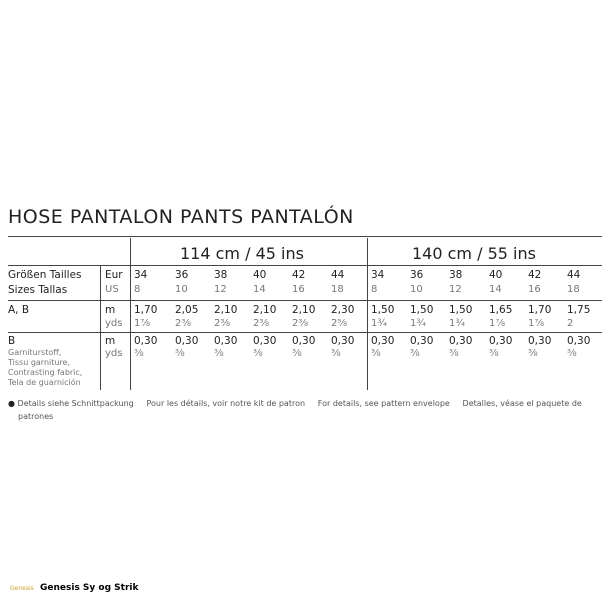  Describe the element at coordinates (19, 310) in the screenshot. I see `ab-label: A, B` at that location.